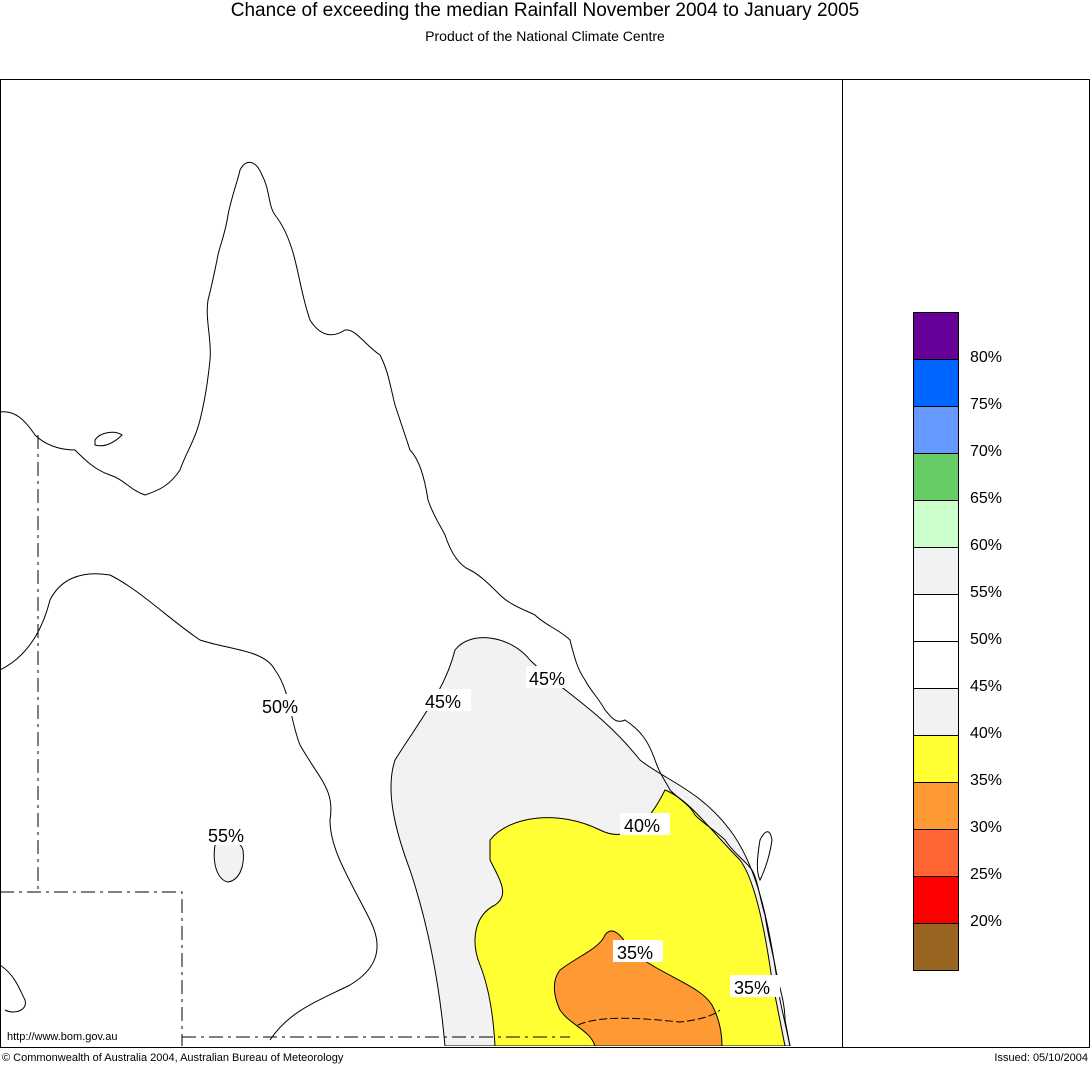  I want to click on label-bg-35a, so click(638, 951).